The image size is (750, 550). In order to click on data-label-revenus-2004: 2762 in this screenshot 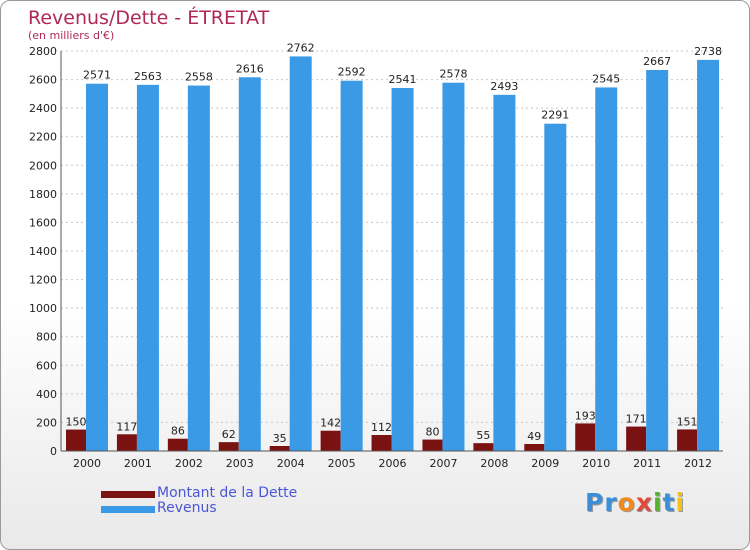, I will do `click(301, 47)`.